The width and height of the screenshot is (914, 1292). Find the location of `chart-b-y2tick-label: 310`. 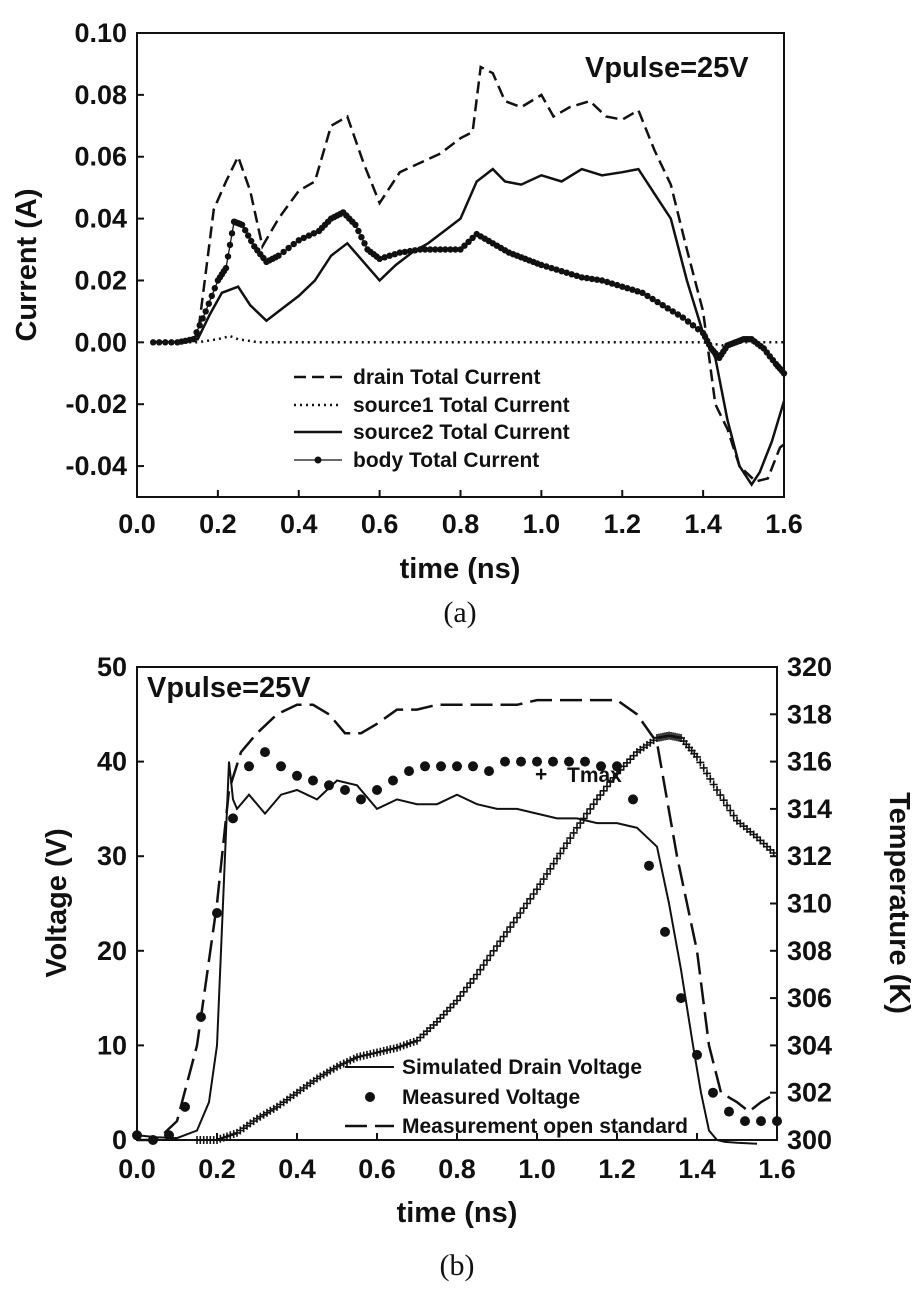

chart-b-y2tick-label: 310 is located at coordinates (809, 904).